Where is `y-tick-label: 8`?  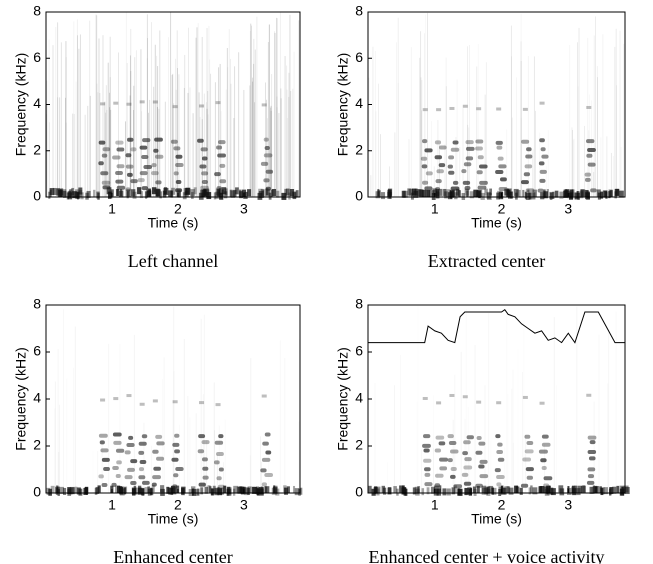
y-tick-label: 8 is located at coordinates (37, 304).